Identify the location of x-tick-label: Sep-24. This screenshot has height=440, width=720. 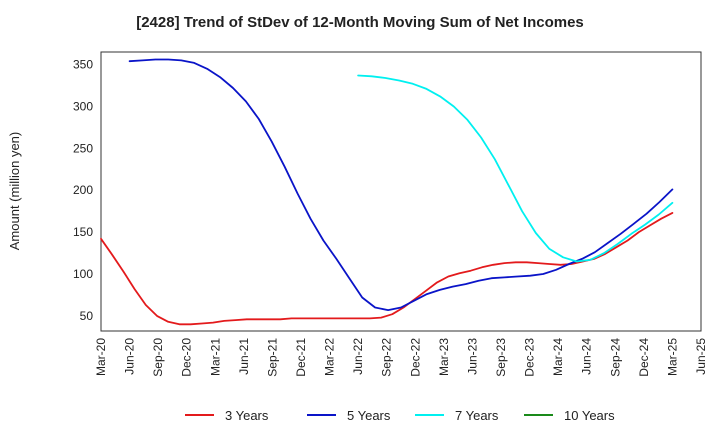
(615, 357).